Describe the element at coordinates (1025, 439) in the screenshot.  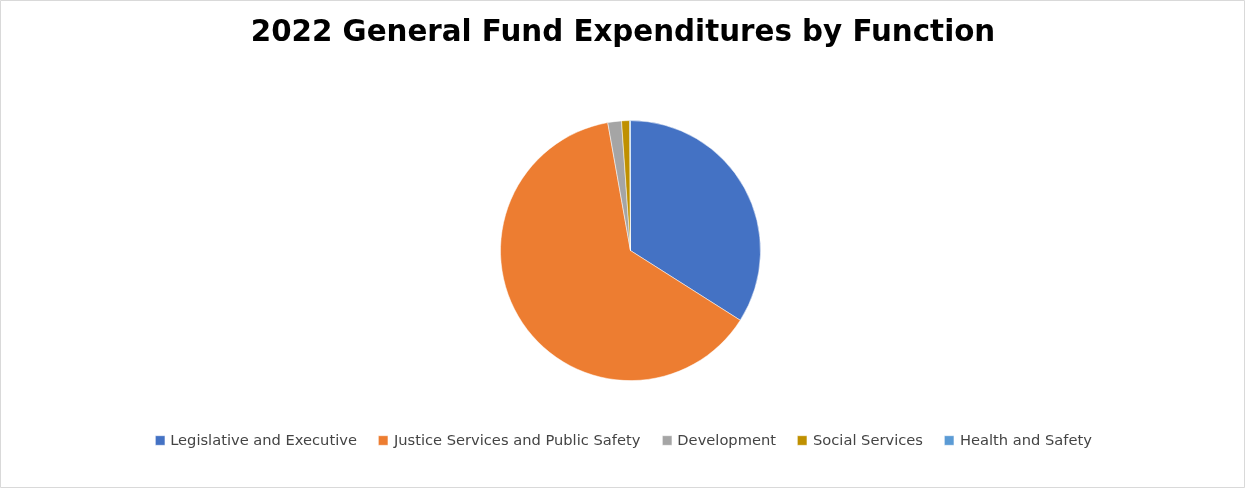
I see `legend-label: Health and Safety` at that location.